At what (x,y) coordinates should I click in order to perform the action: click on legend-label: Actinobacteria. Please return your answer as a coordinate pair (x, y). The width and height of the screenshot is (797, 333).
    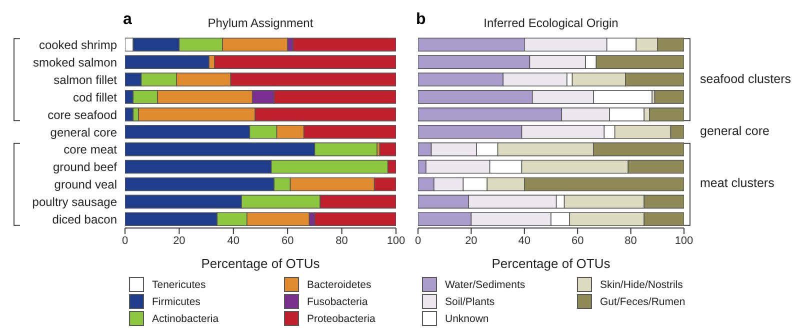
    Looking at the image, I should click on (185, 318).